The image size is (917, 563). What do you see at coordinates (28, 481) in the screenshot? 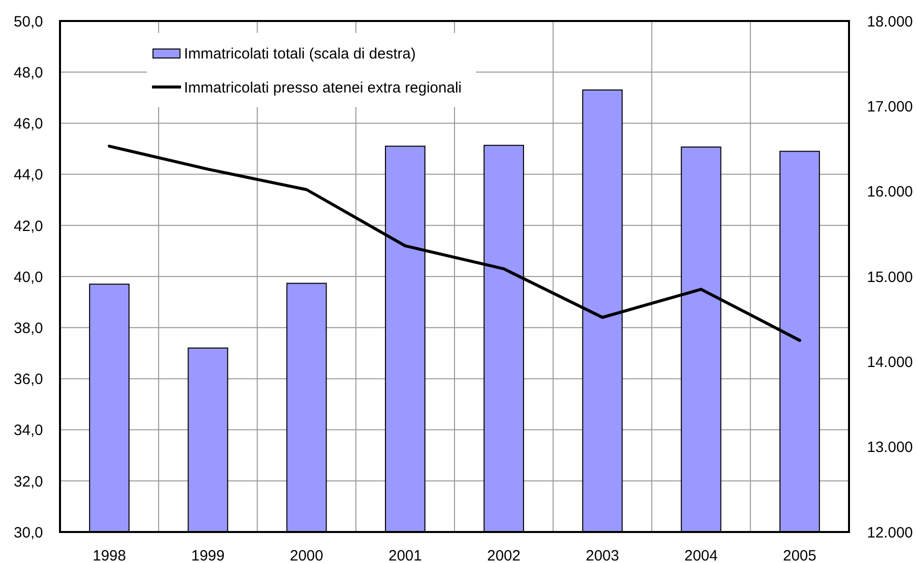
I see `y-tick-label: 32,0` at bounding box center [28, 481].